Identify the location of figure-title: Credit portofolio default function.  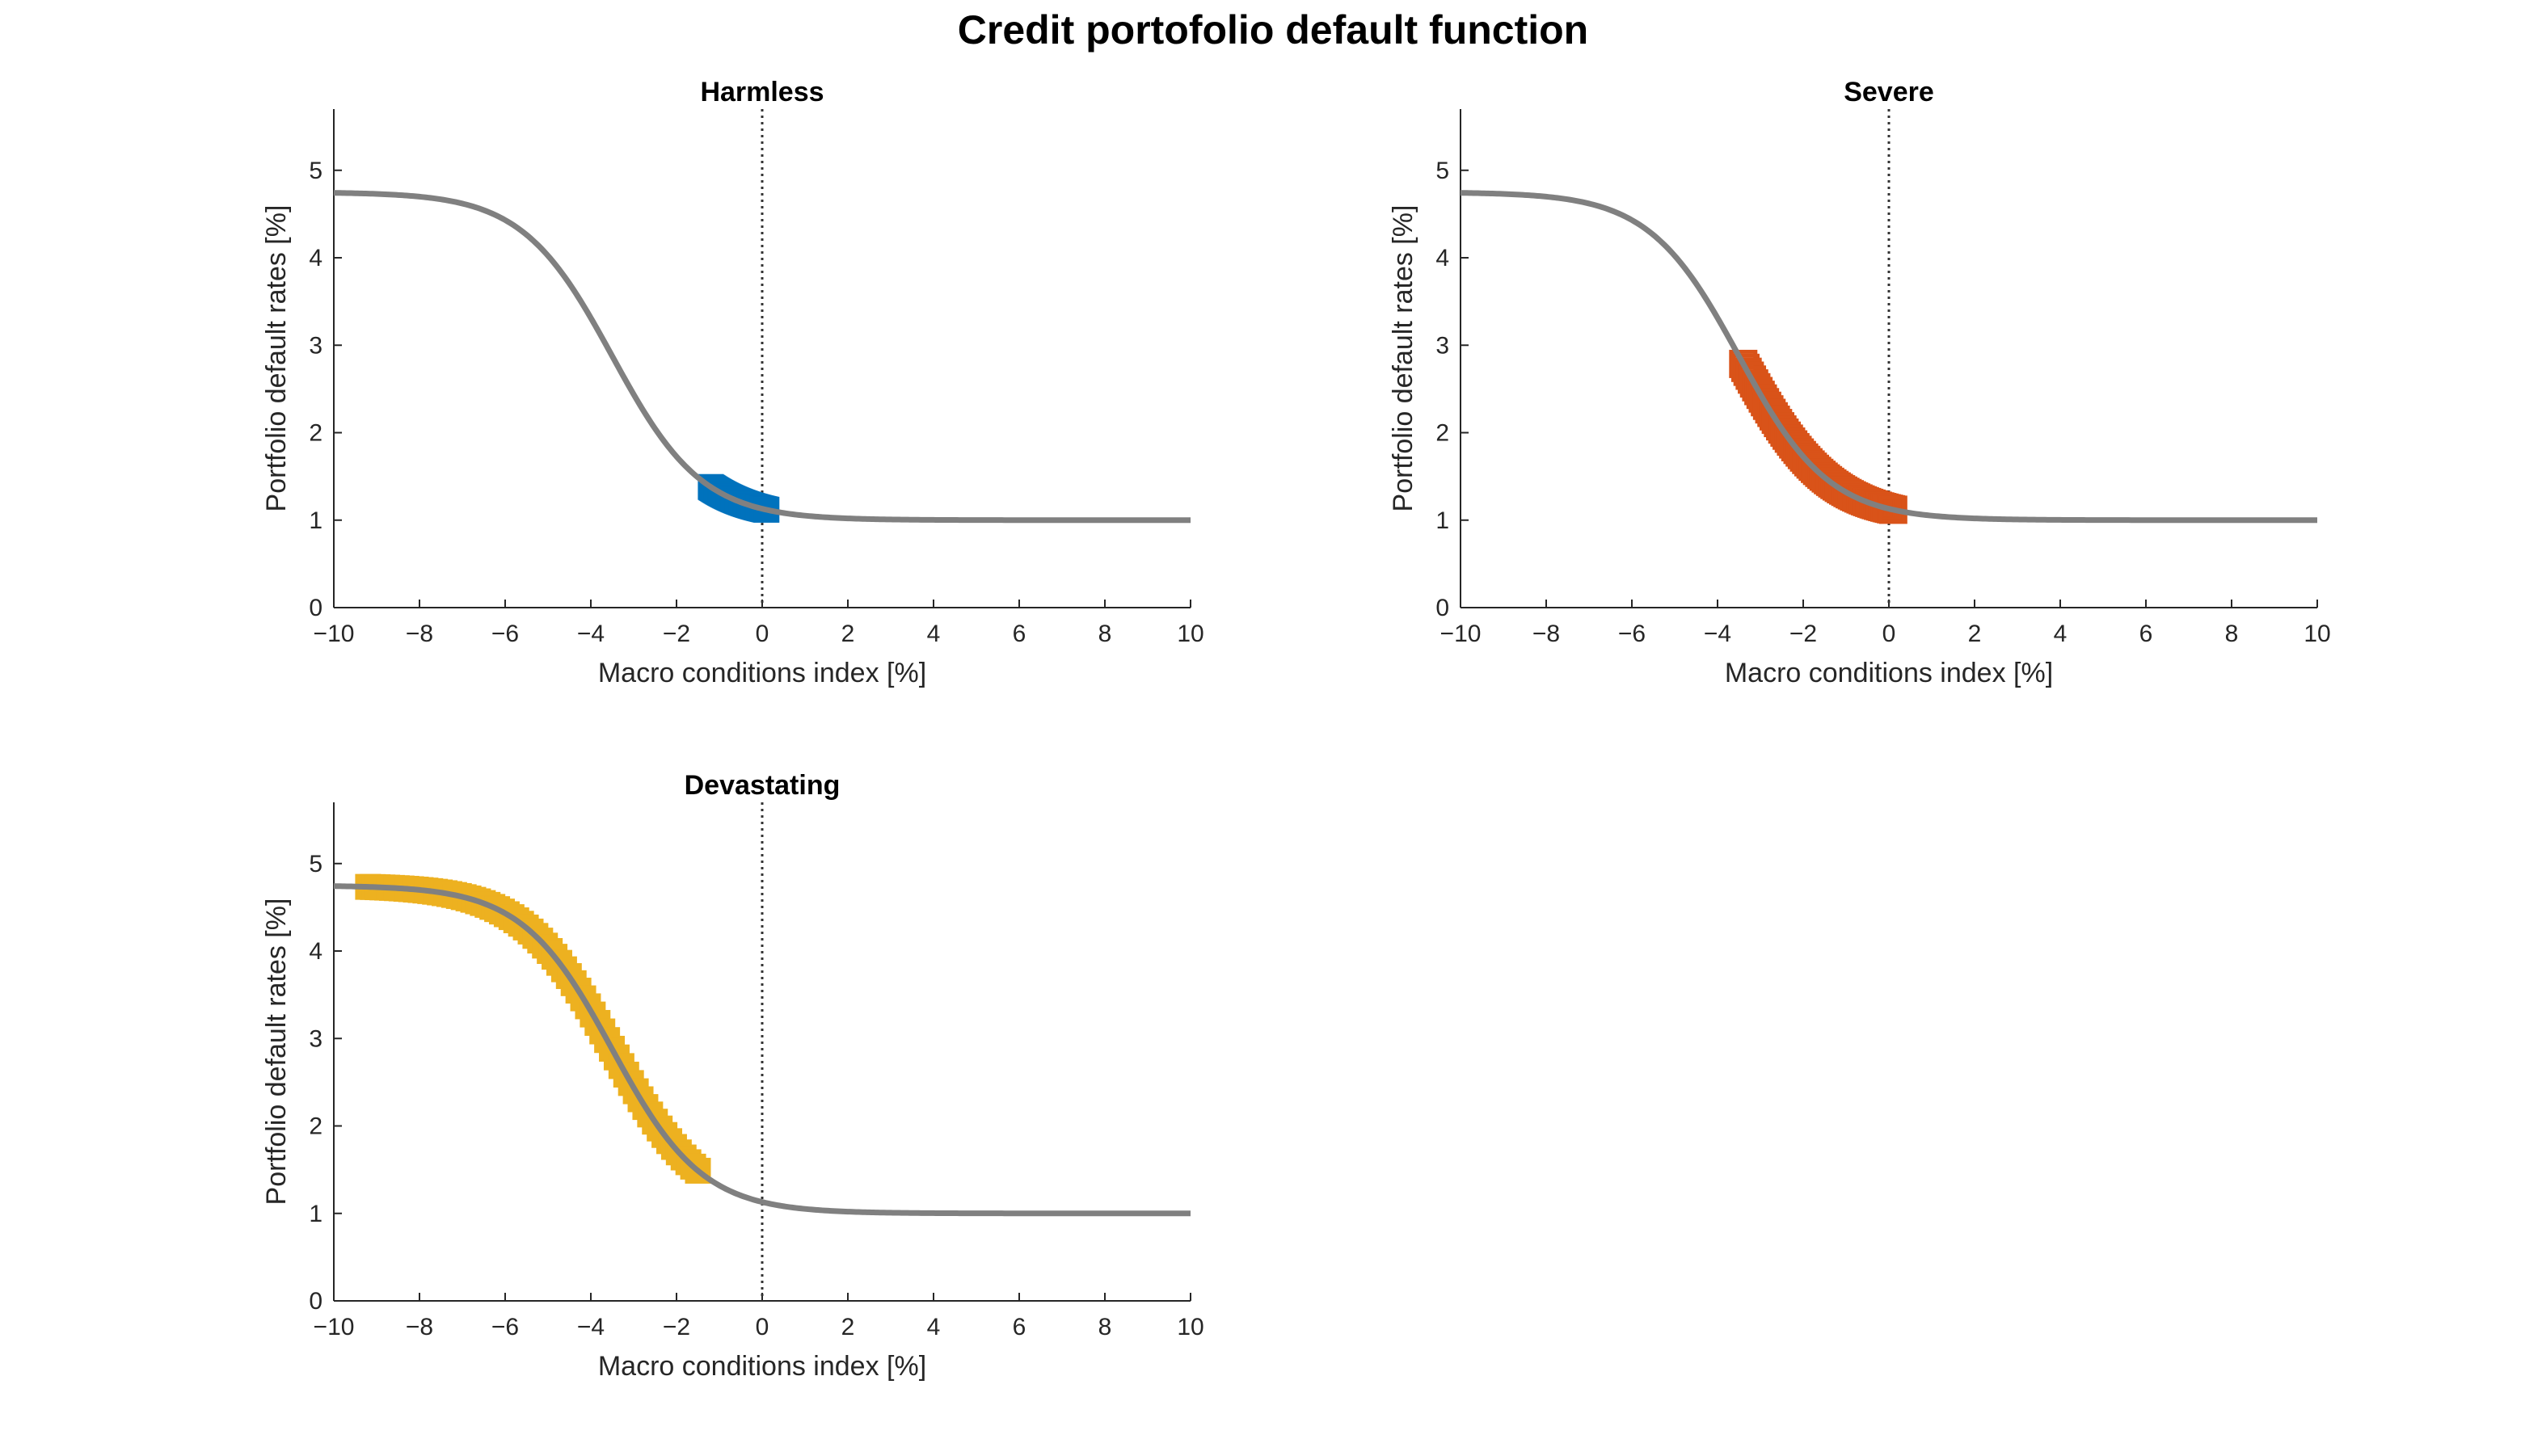
(1273, 30).